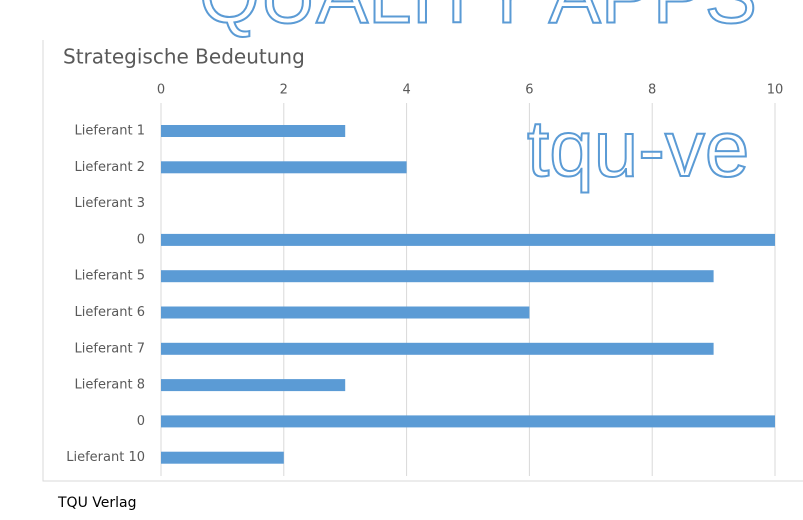 The width and height of the screenshot is (803, 520). I want to click on y-tick-label: Lieferant 6, so click(110, 312).